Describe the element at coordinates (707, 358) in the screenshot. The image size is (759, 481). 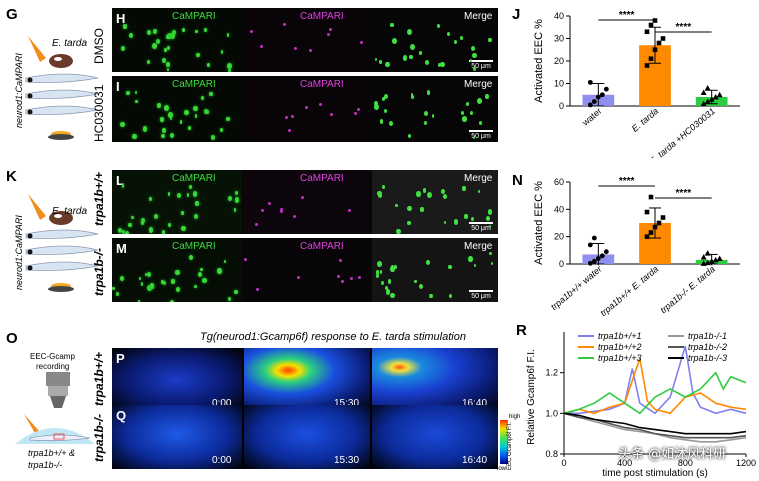
I see `legend-label: trpa1b-/-3` at that location.